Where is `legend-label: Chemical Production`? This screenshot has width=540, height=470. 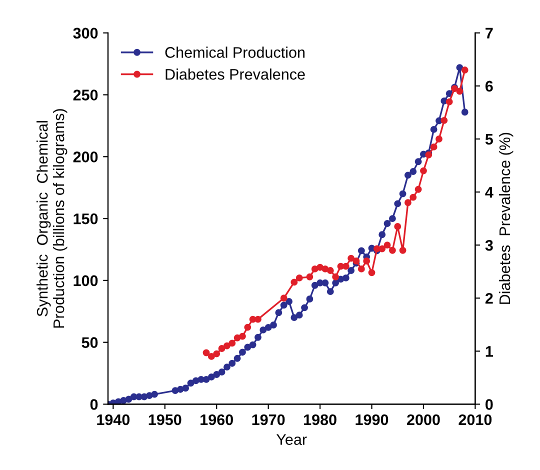
legend-label: Chemical Production is located at coordinates (234, 52).